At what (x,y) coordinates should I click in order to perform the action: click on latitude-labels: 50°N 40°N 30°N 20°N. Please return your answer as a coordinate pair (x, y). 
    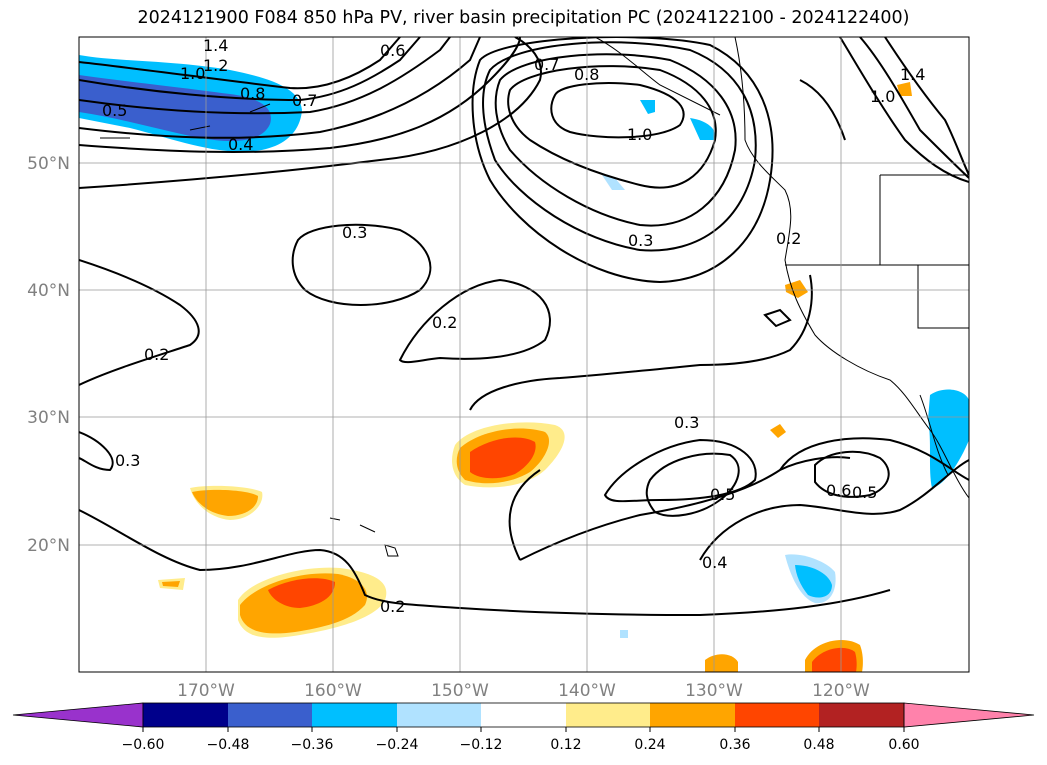
    Looking at the image, I should click on (48, 355).